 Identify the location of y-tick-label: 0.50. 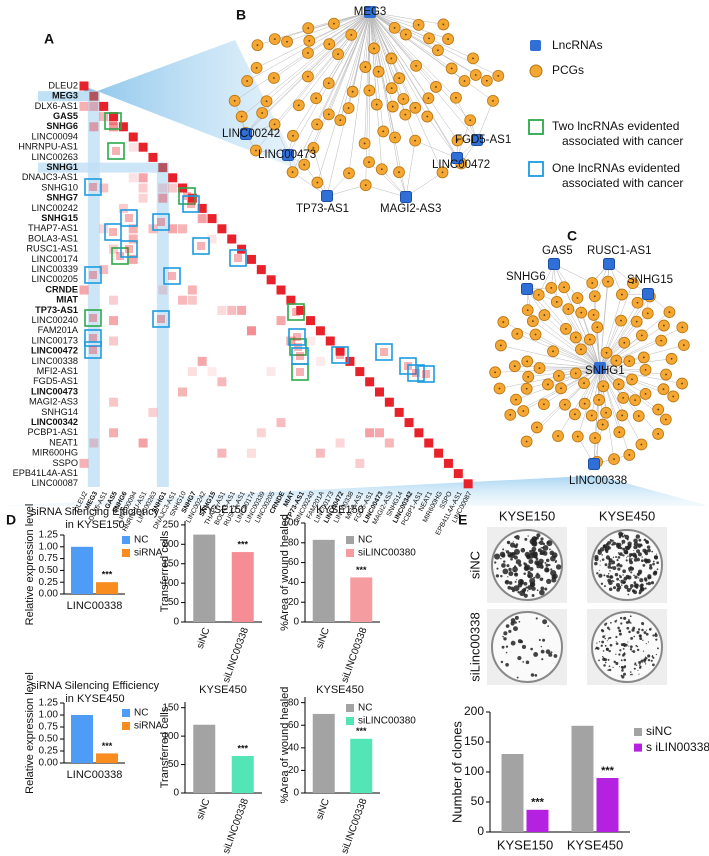
(49, 739).